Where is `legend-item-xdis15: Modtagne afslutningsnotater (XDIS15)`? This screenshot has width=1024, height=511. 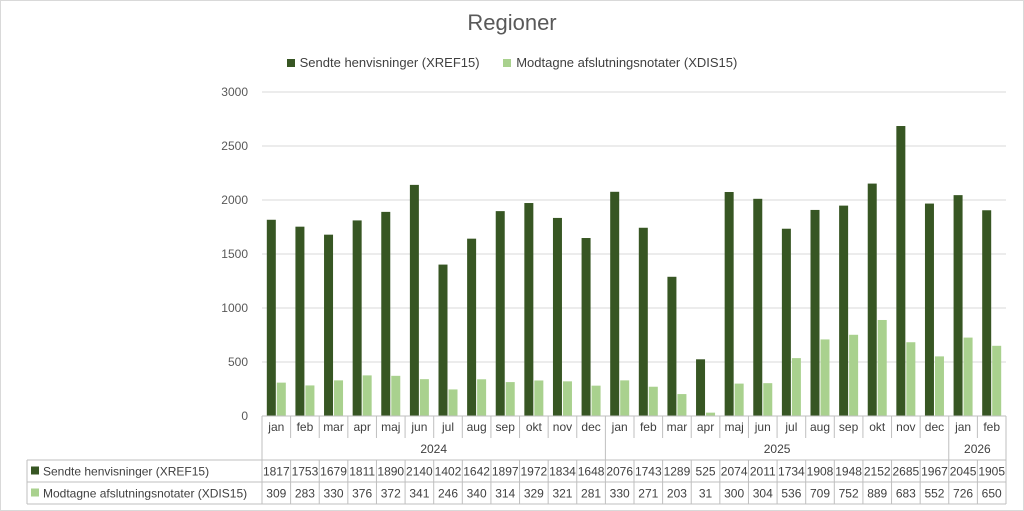
legend-item-xdis15: Modtagne afslutningsnotater (XDIS15) is located at coordinates (620, 62).